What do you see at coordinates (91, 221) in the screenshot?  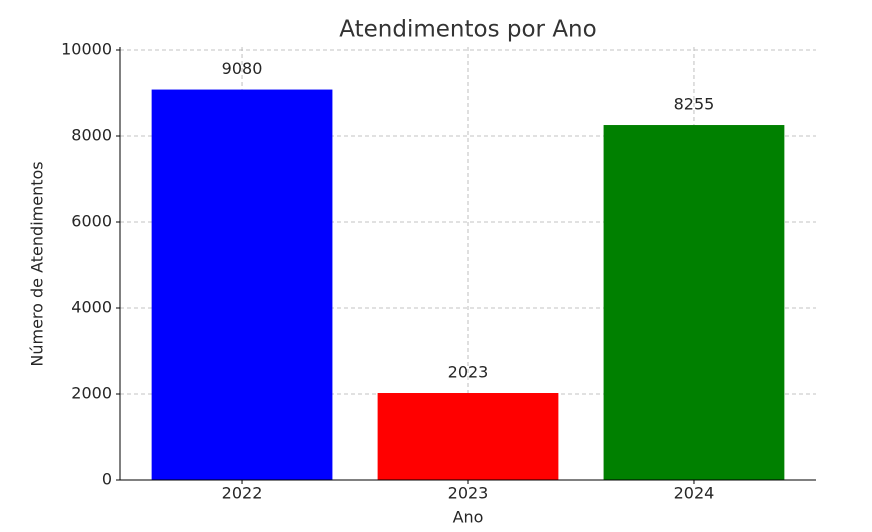 I see `y-tick-label: 6000` at bounding box center [91, 221].